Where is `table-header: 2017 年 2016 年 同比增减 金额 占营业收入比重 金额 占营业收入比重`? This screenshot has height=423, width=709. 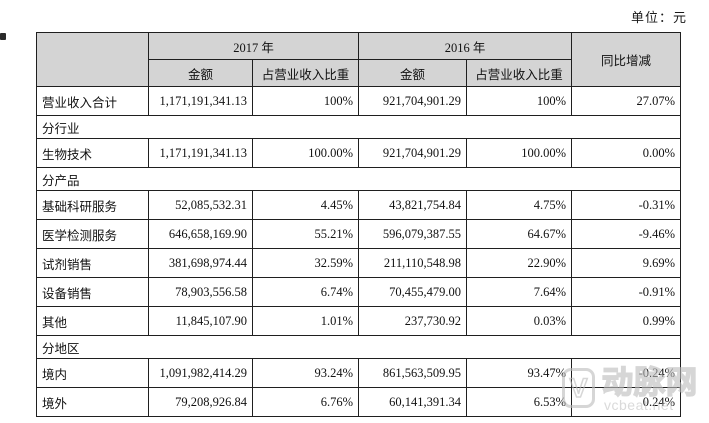 table-header: 2017 年 2016 年 同比增减 金额 占营业收入比重 金额 占营业收入比重 is located at coordinates (359, 59).